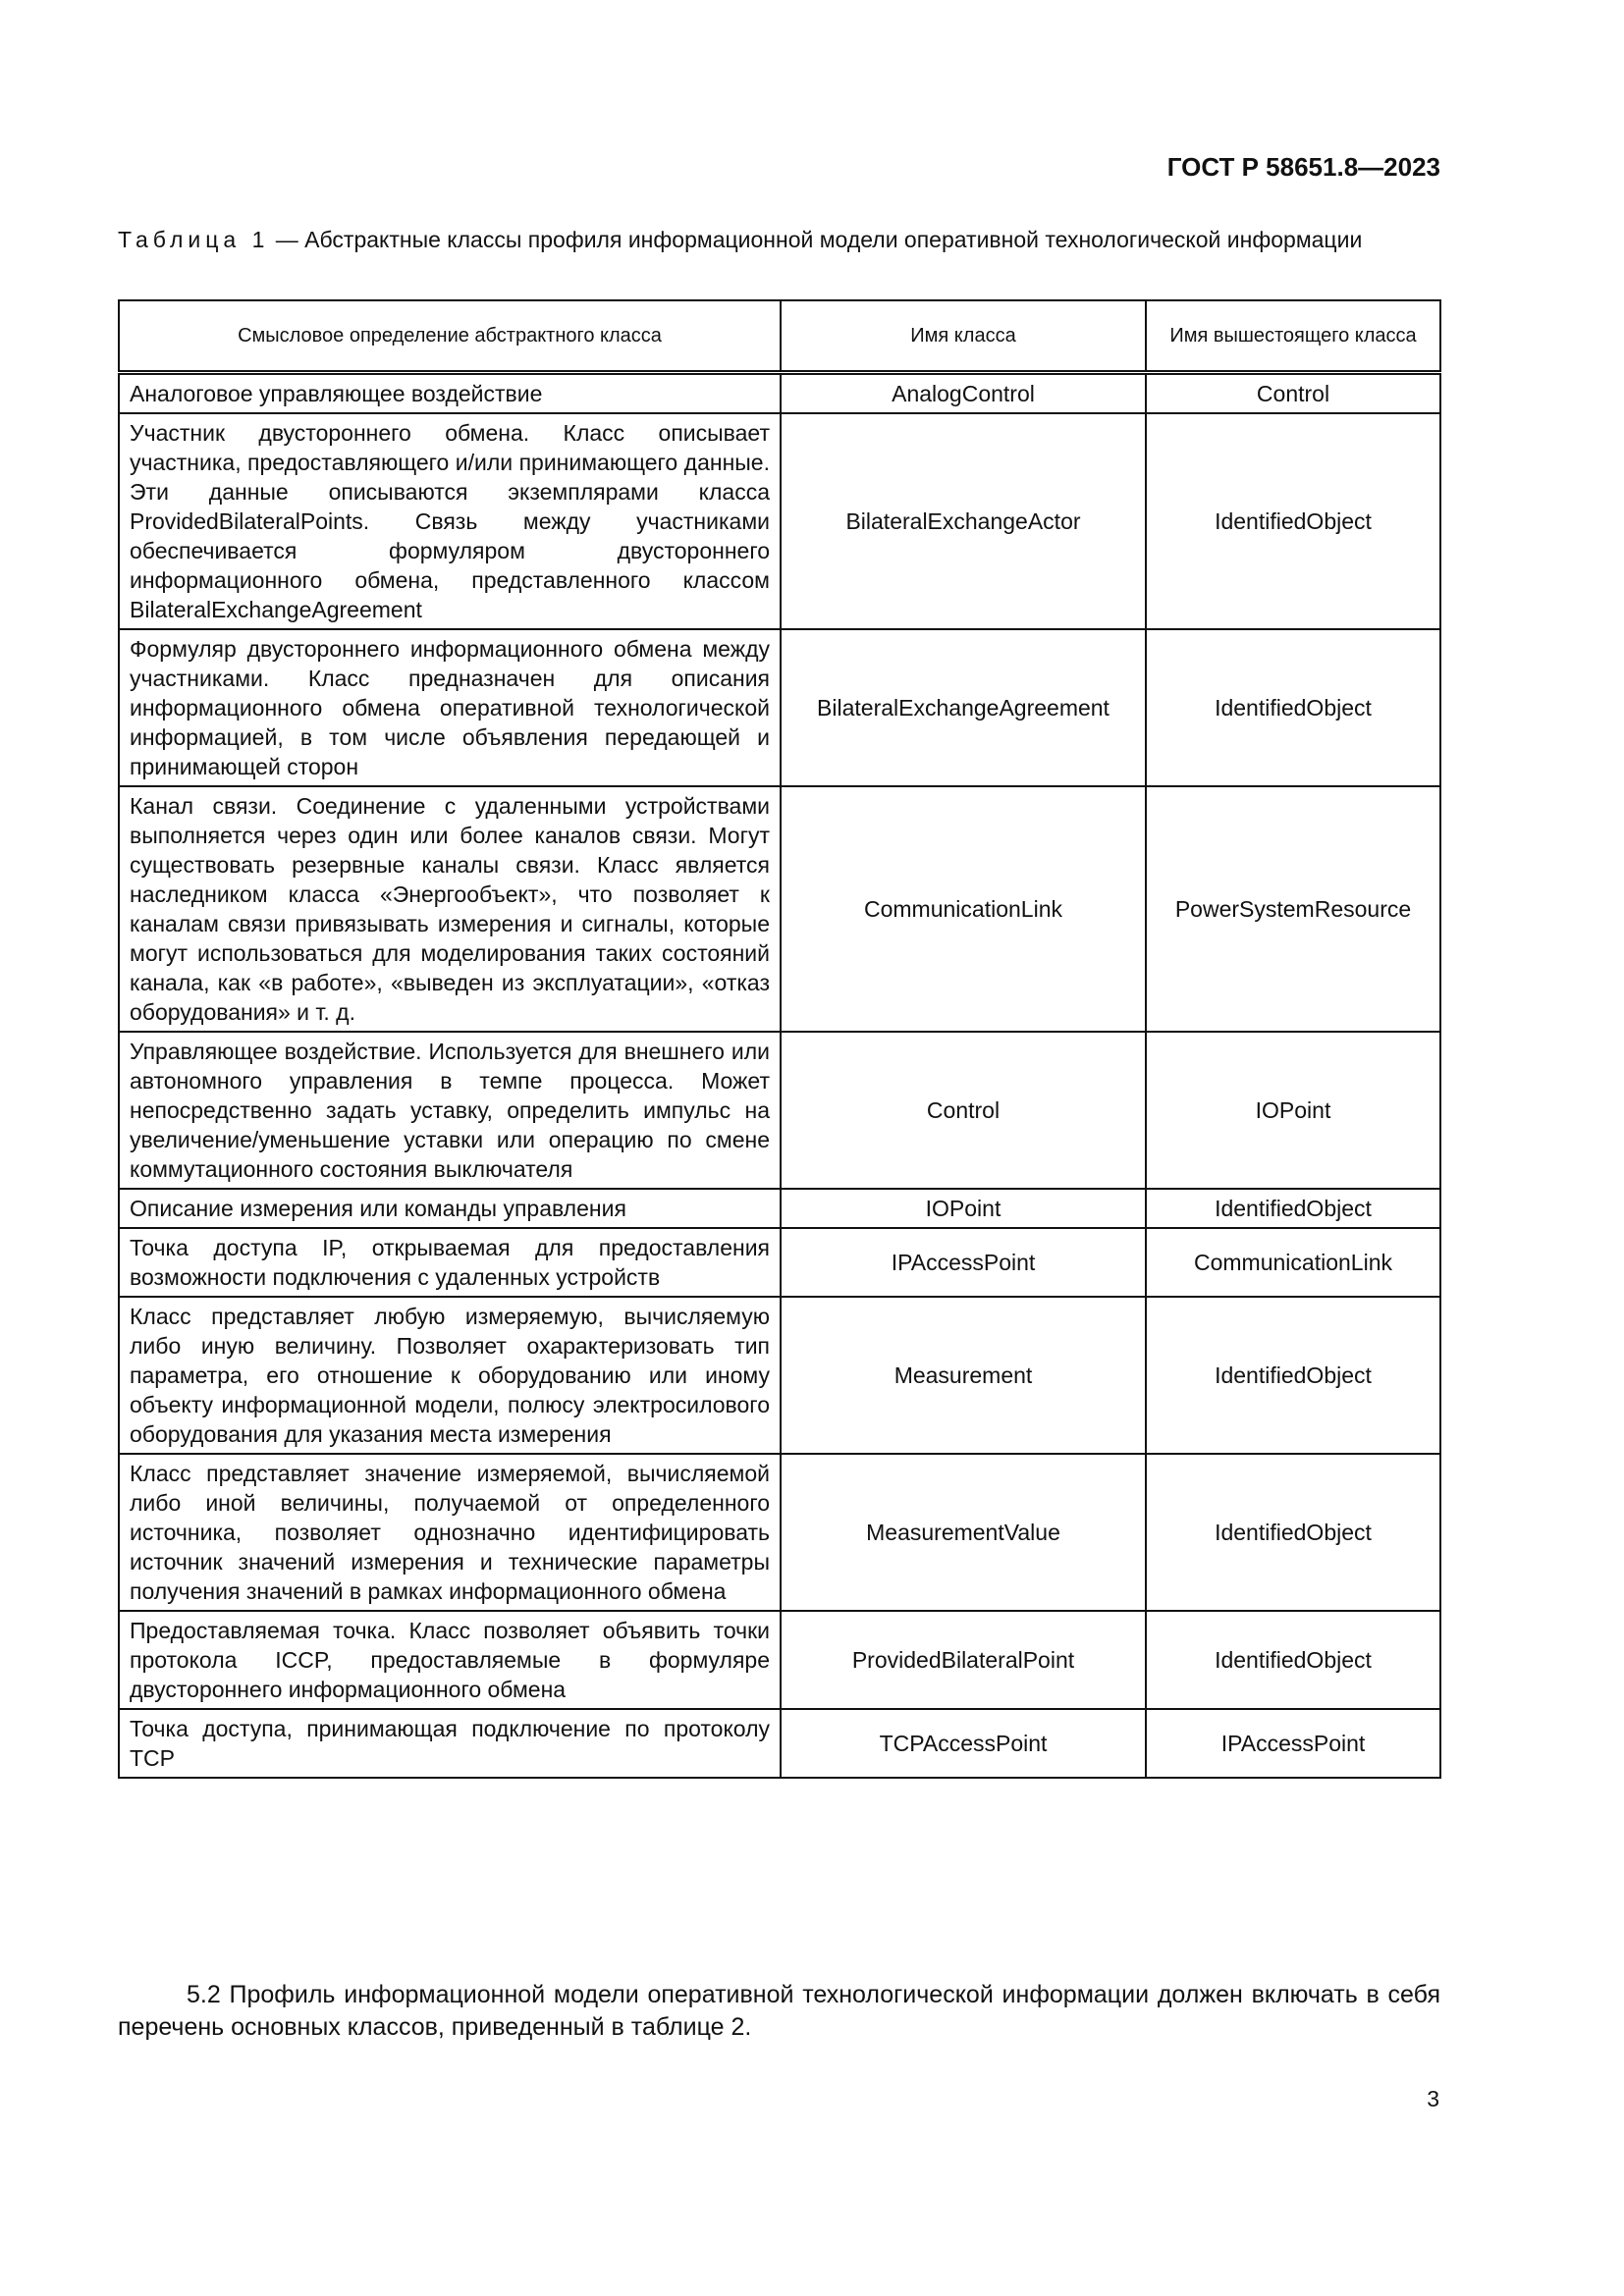  I want to click on parent-class-name: IPAccessPoint, so click(1293, 1743).